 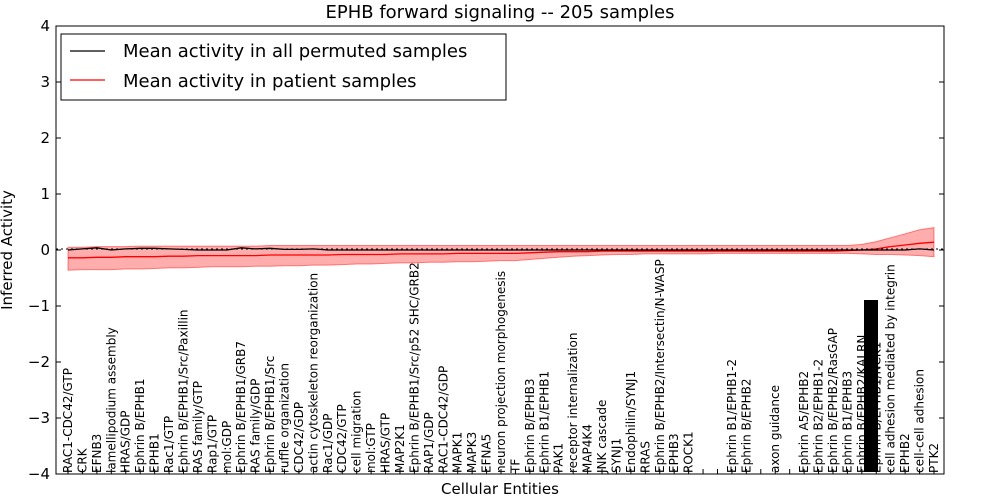 I want to click on x-tick-label: receptor internalization, so click(x=573, y=403).